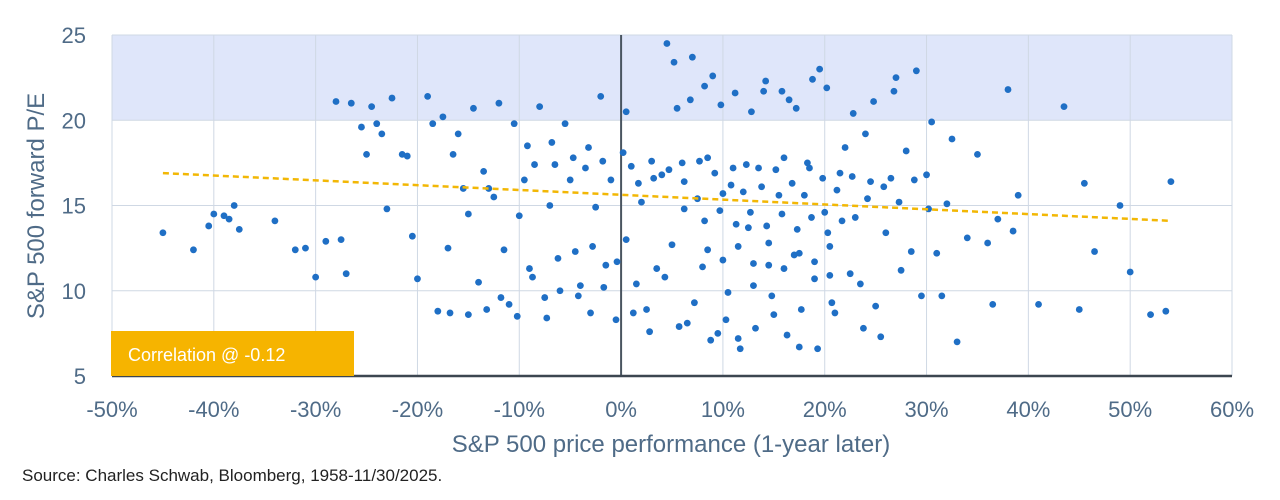 Image resolution: width=1280 pixels, height=500 pixels. Describe the element at coordinates (621, 409) in the screenshot. I see `x-tick-label: 0%` at that location.